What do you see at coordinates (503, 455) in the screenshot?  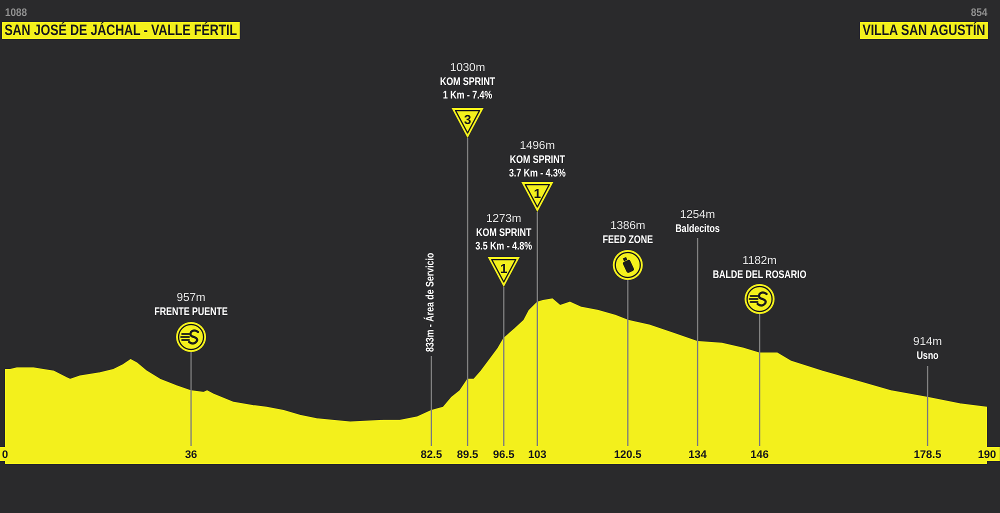 I see `x-tick-label: 96.5` at bounding box center [503, 455].